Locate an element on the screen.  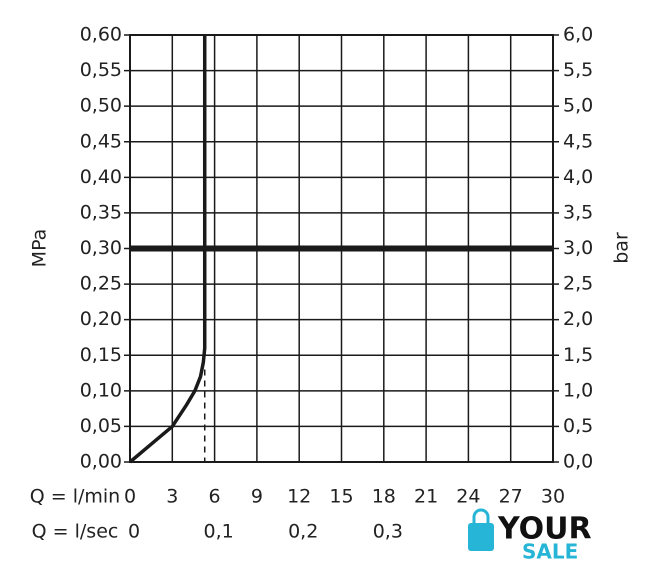
y-tick-label: 0,55 is located at coordinates (101, 70).